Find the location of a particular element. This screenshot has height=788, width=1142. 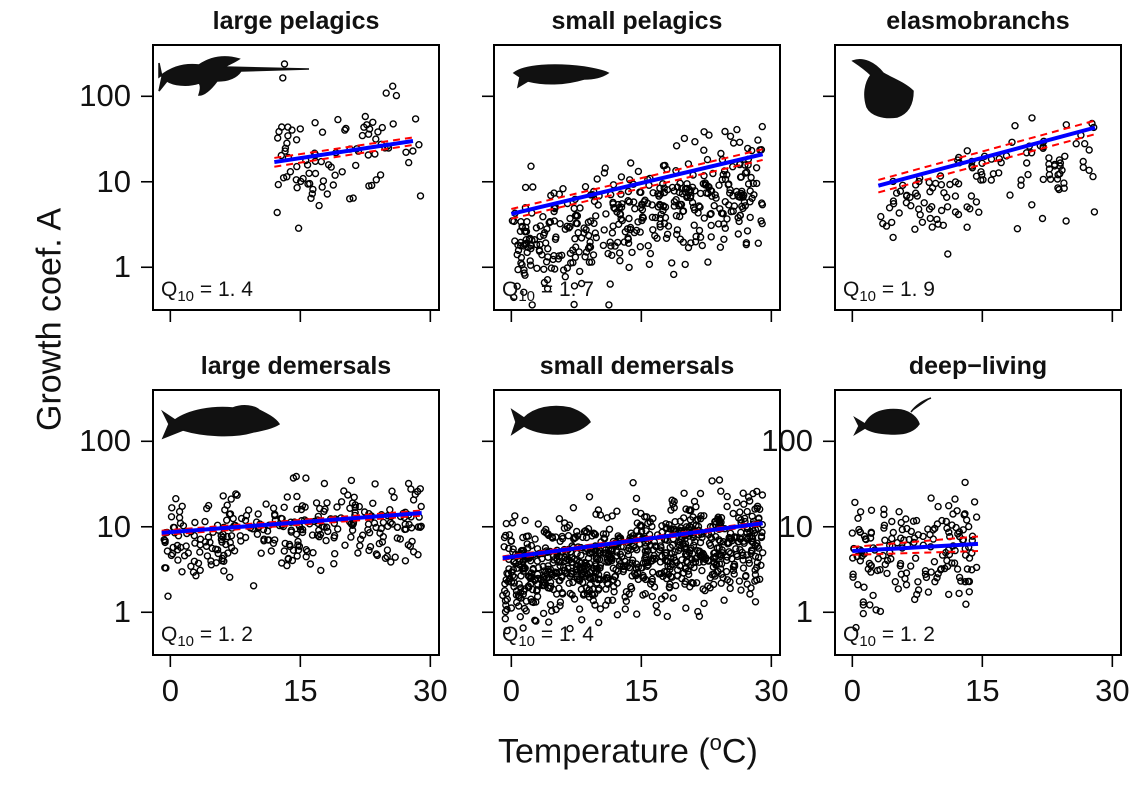

flatfish-icon-shape is located at coordinates (550, 420).